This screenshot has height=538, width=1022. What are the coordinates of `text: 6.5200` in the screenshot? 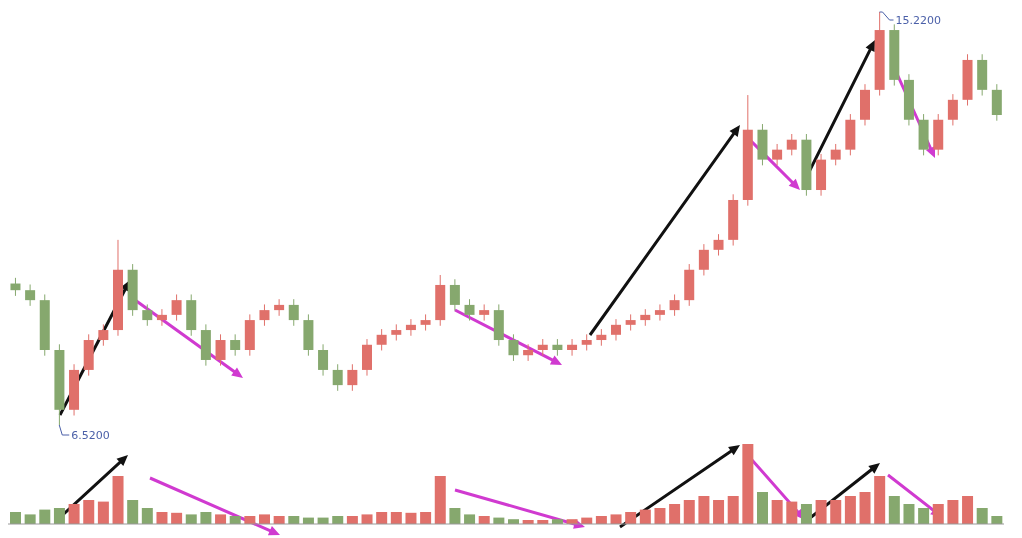 It's located at (90, 435).